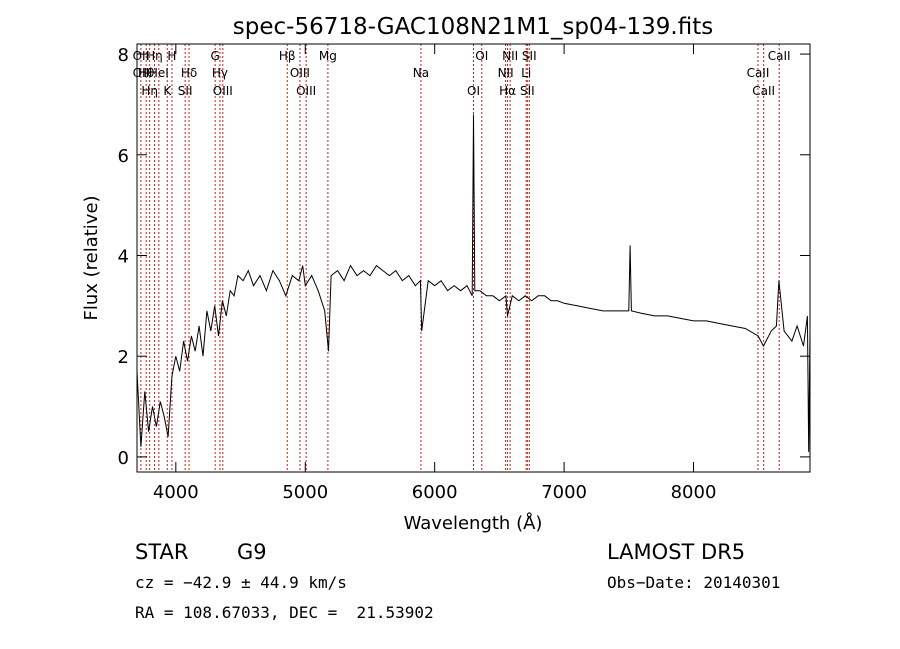 This screenshot has width=900, height=649. I want to click on x-tick-label: 4000, so click(176, 492).